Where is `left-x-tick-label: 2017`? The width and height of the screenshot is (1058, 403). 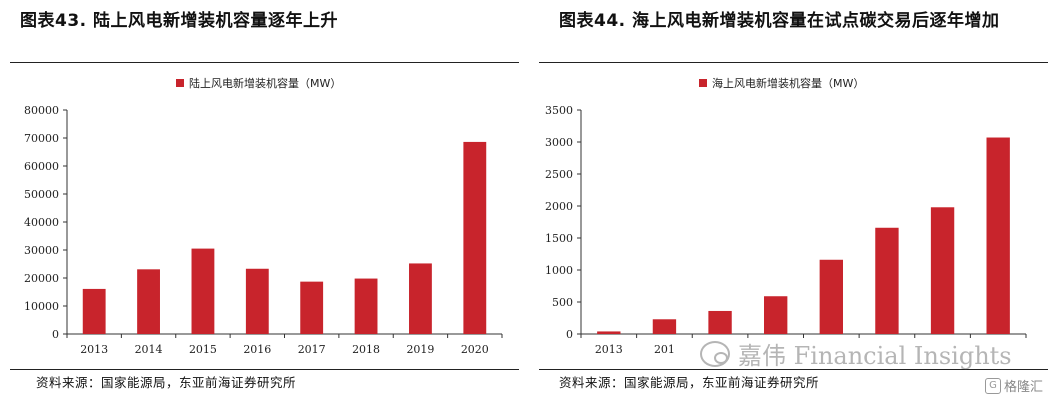
left-x-tick-label: 2017 is located at coordinates (312, 349).